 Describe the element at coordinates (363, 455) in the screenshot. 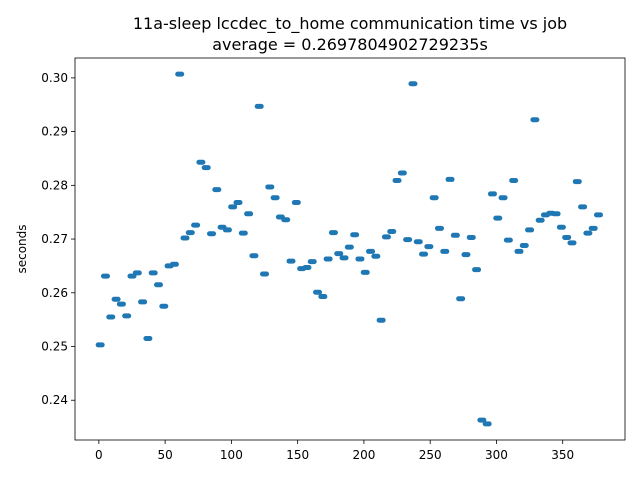

I see `x-tick-label: 200` at that location.